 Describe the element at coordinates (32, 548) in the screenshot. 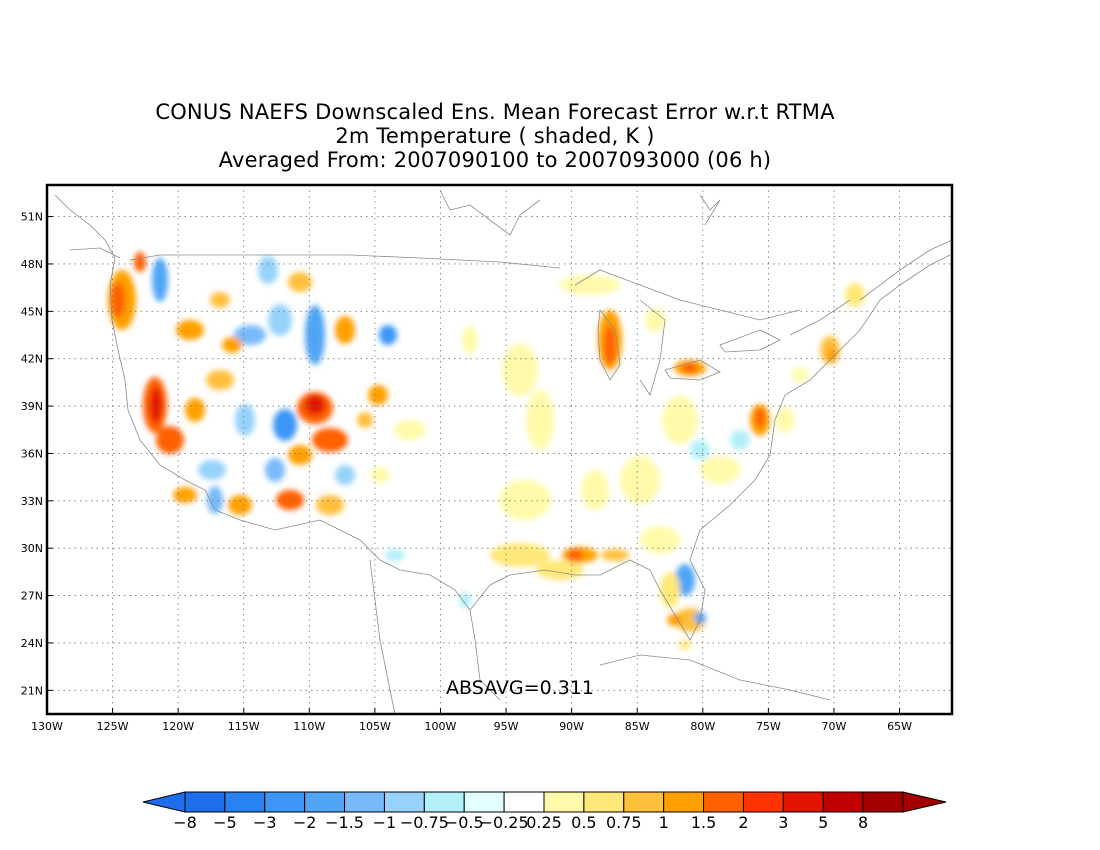

I see `lat-tick-label: 30N` at that location.